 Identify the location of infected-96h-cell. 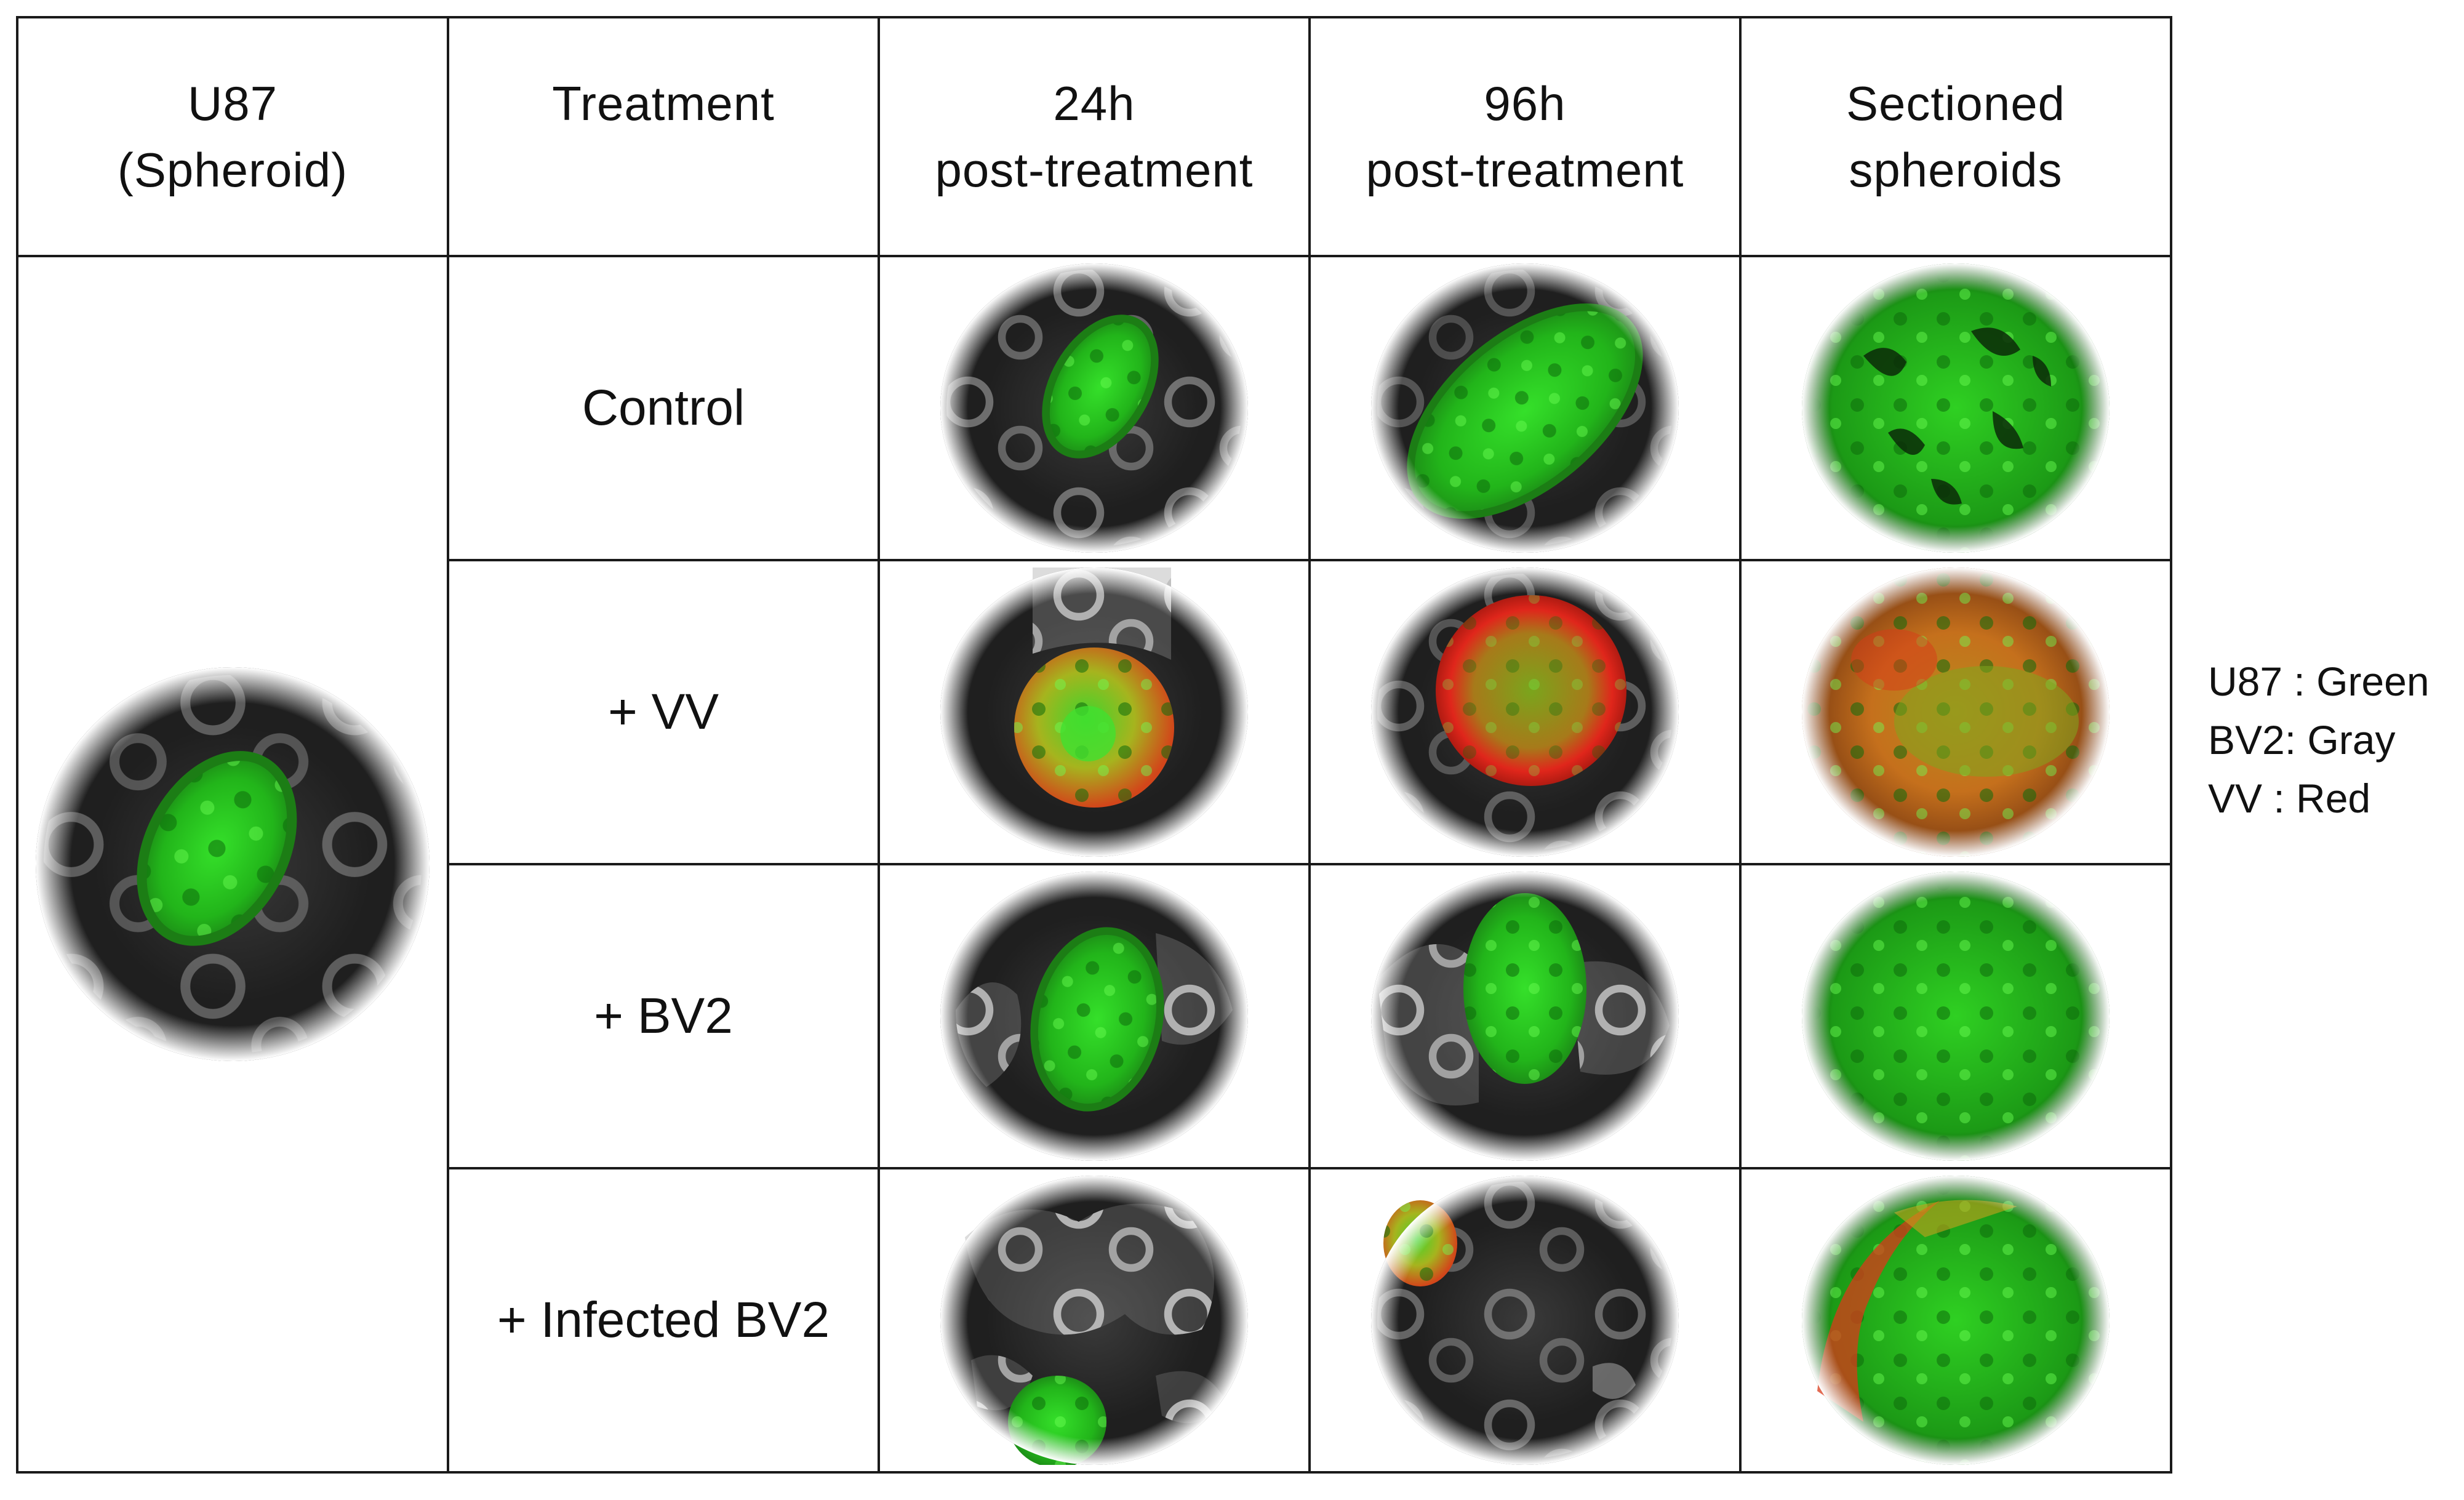
(1525, 1320).